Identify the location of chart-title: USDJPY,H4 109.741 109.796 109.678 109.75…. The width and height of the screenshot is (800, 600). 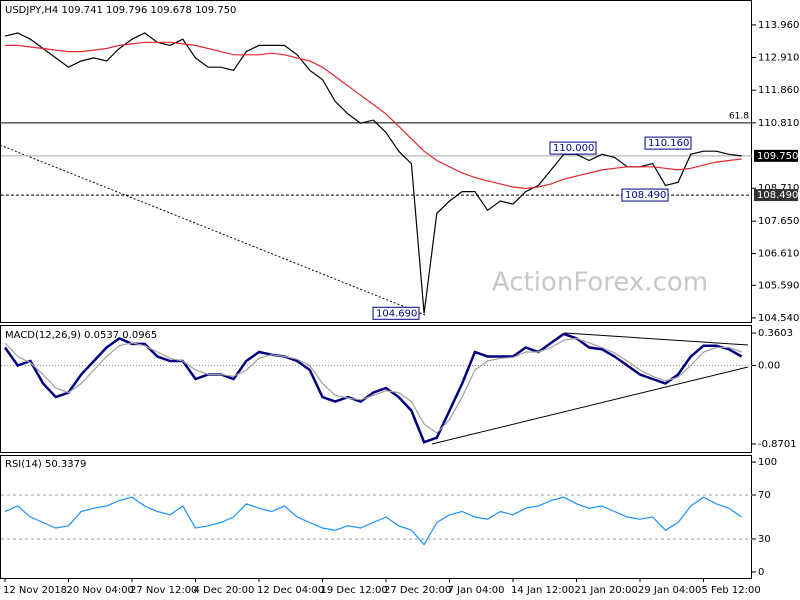
(120, 10).